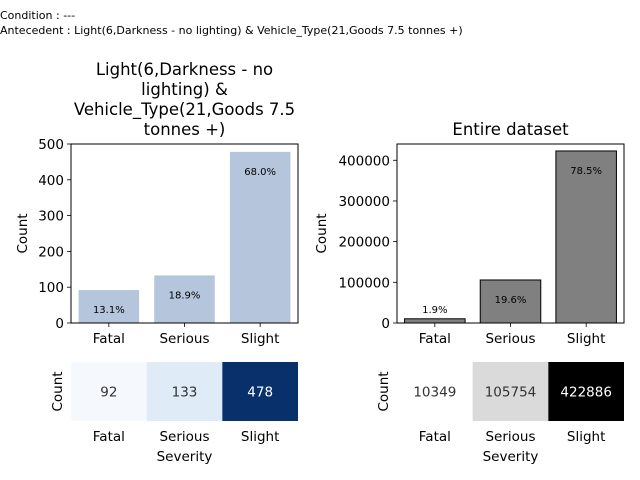  Describe the element at coordinates (184, 69) in the screenshot. I see `chart-title-line: Light(6,Darkness - no` at that location.